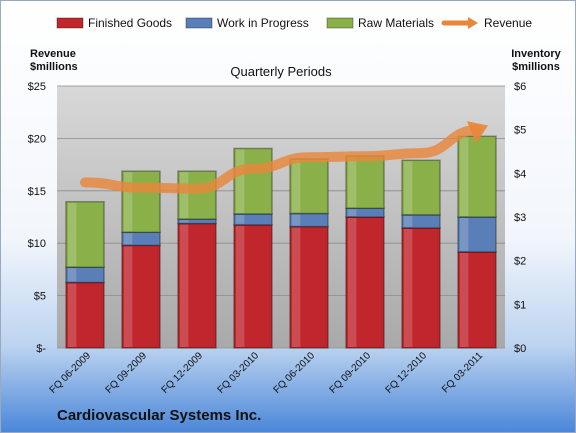 Image resolution: width=576 pixels, height=433 pixels. What do you see at coordinates (477, 132) in the screenshot?
I see `revenue-line-arrowhead` at bounding box center [477, 132].